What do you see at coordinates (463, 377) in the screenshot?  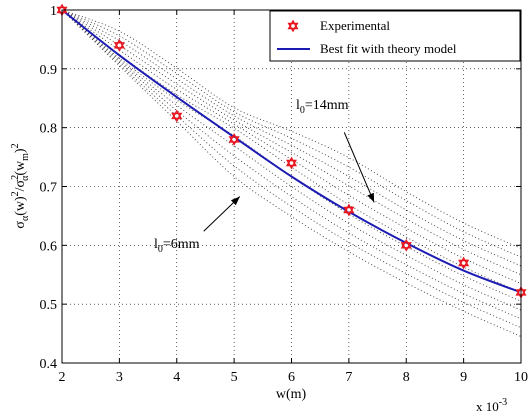 I see `x-tick-label: 9` at bounding box center [463, 377].